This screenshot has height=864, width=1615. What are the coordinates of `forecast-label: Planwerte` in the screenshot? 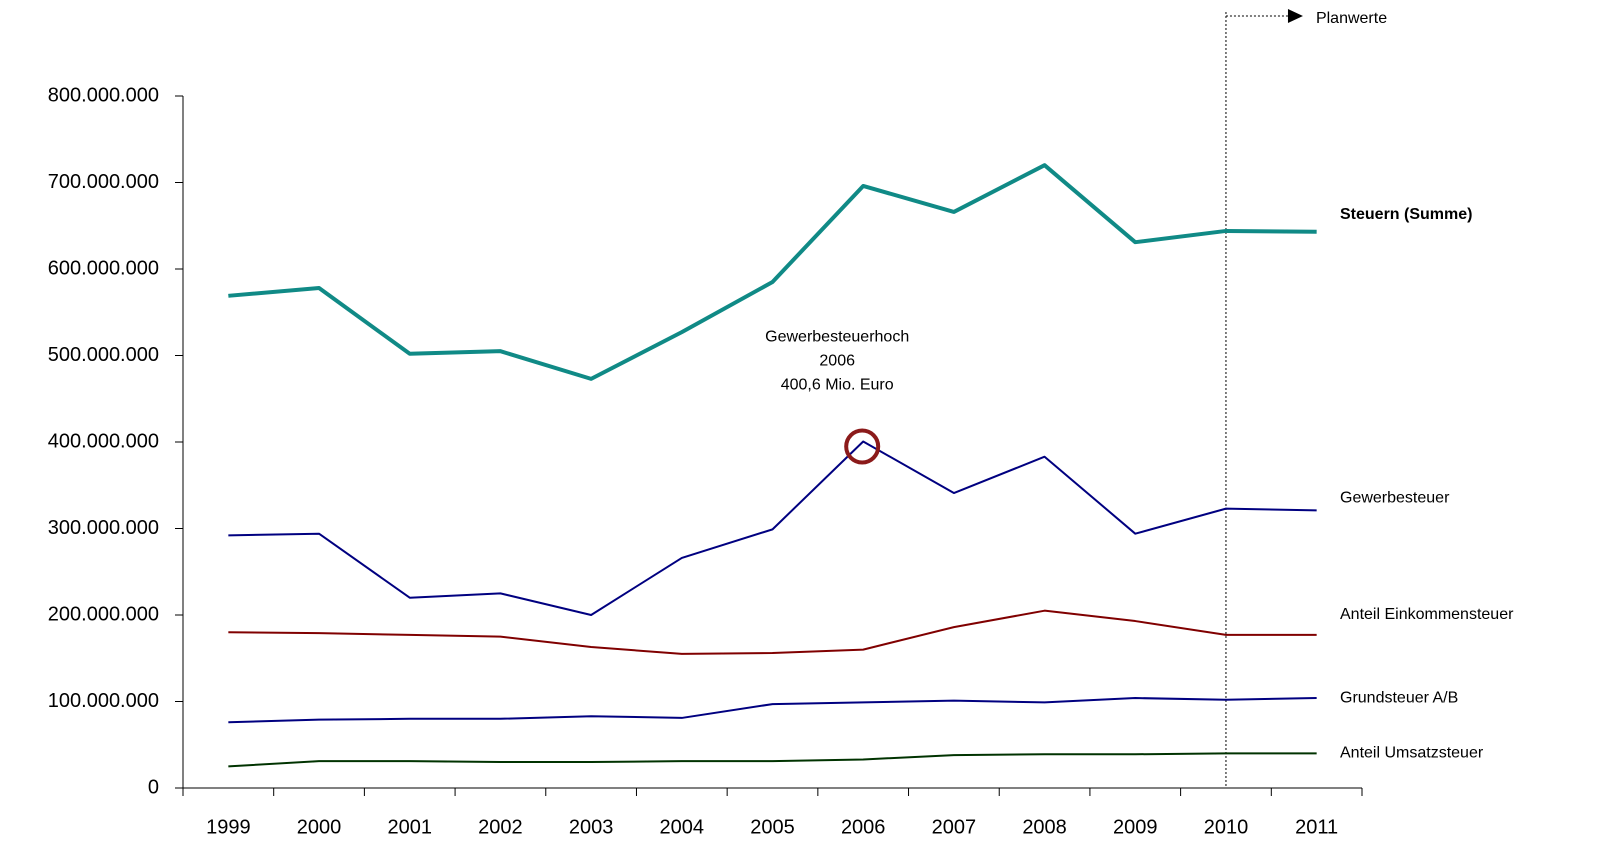 It's located at (1351, 18).